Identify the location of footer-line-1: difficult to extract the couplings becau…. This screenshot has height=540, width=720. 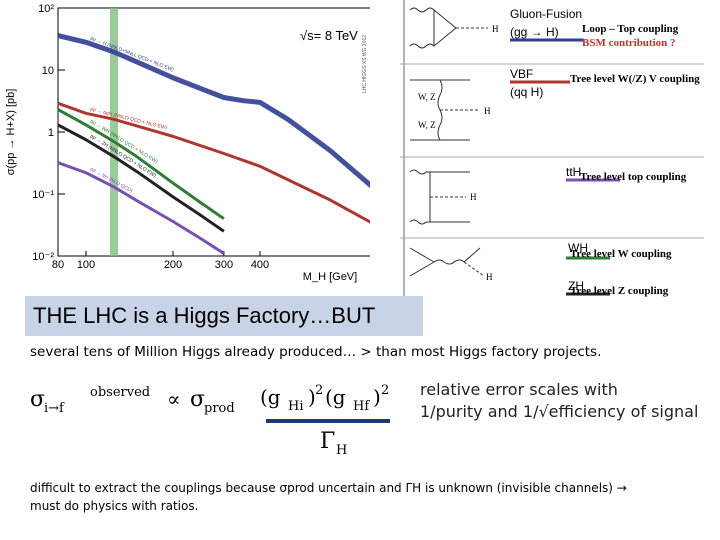
(328, 488).